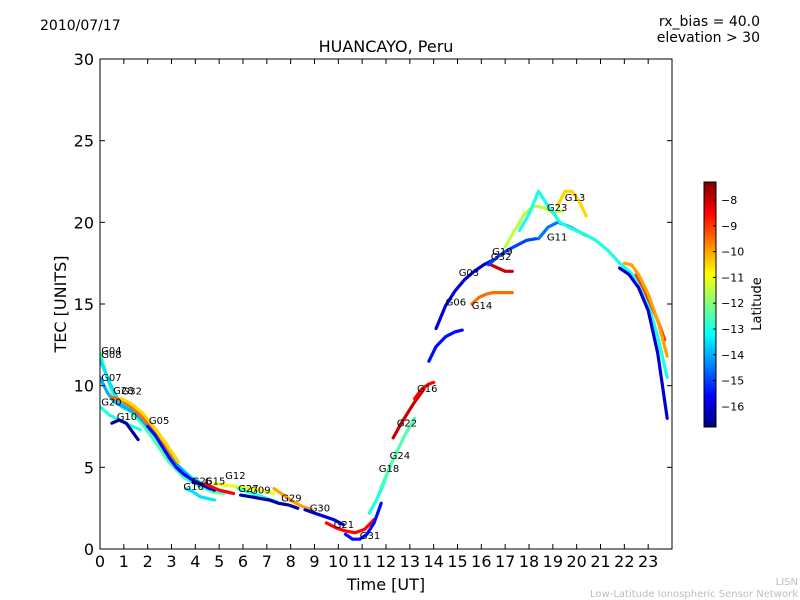  What do you see at coordinates (593, 284) in the screenshot?
I see `series-g01` at bounding box center [593, 284].